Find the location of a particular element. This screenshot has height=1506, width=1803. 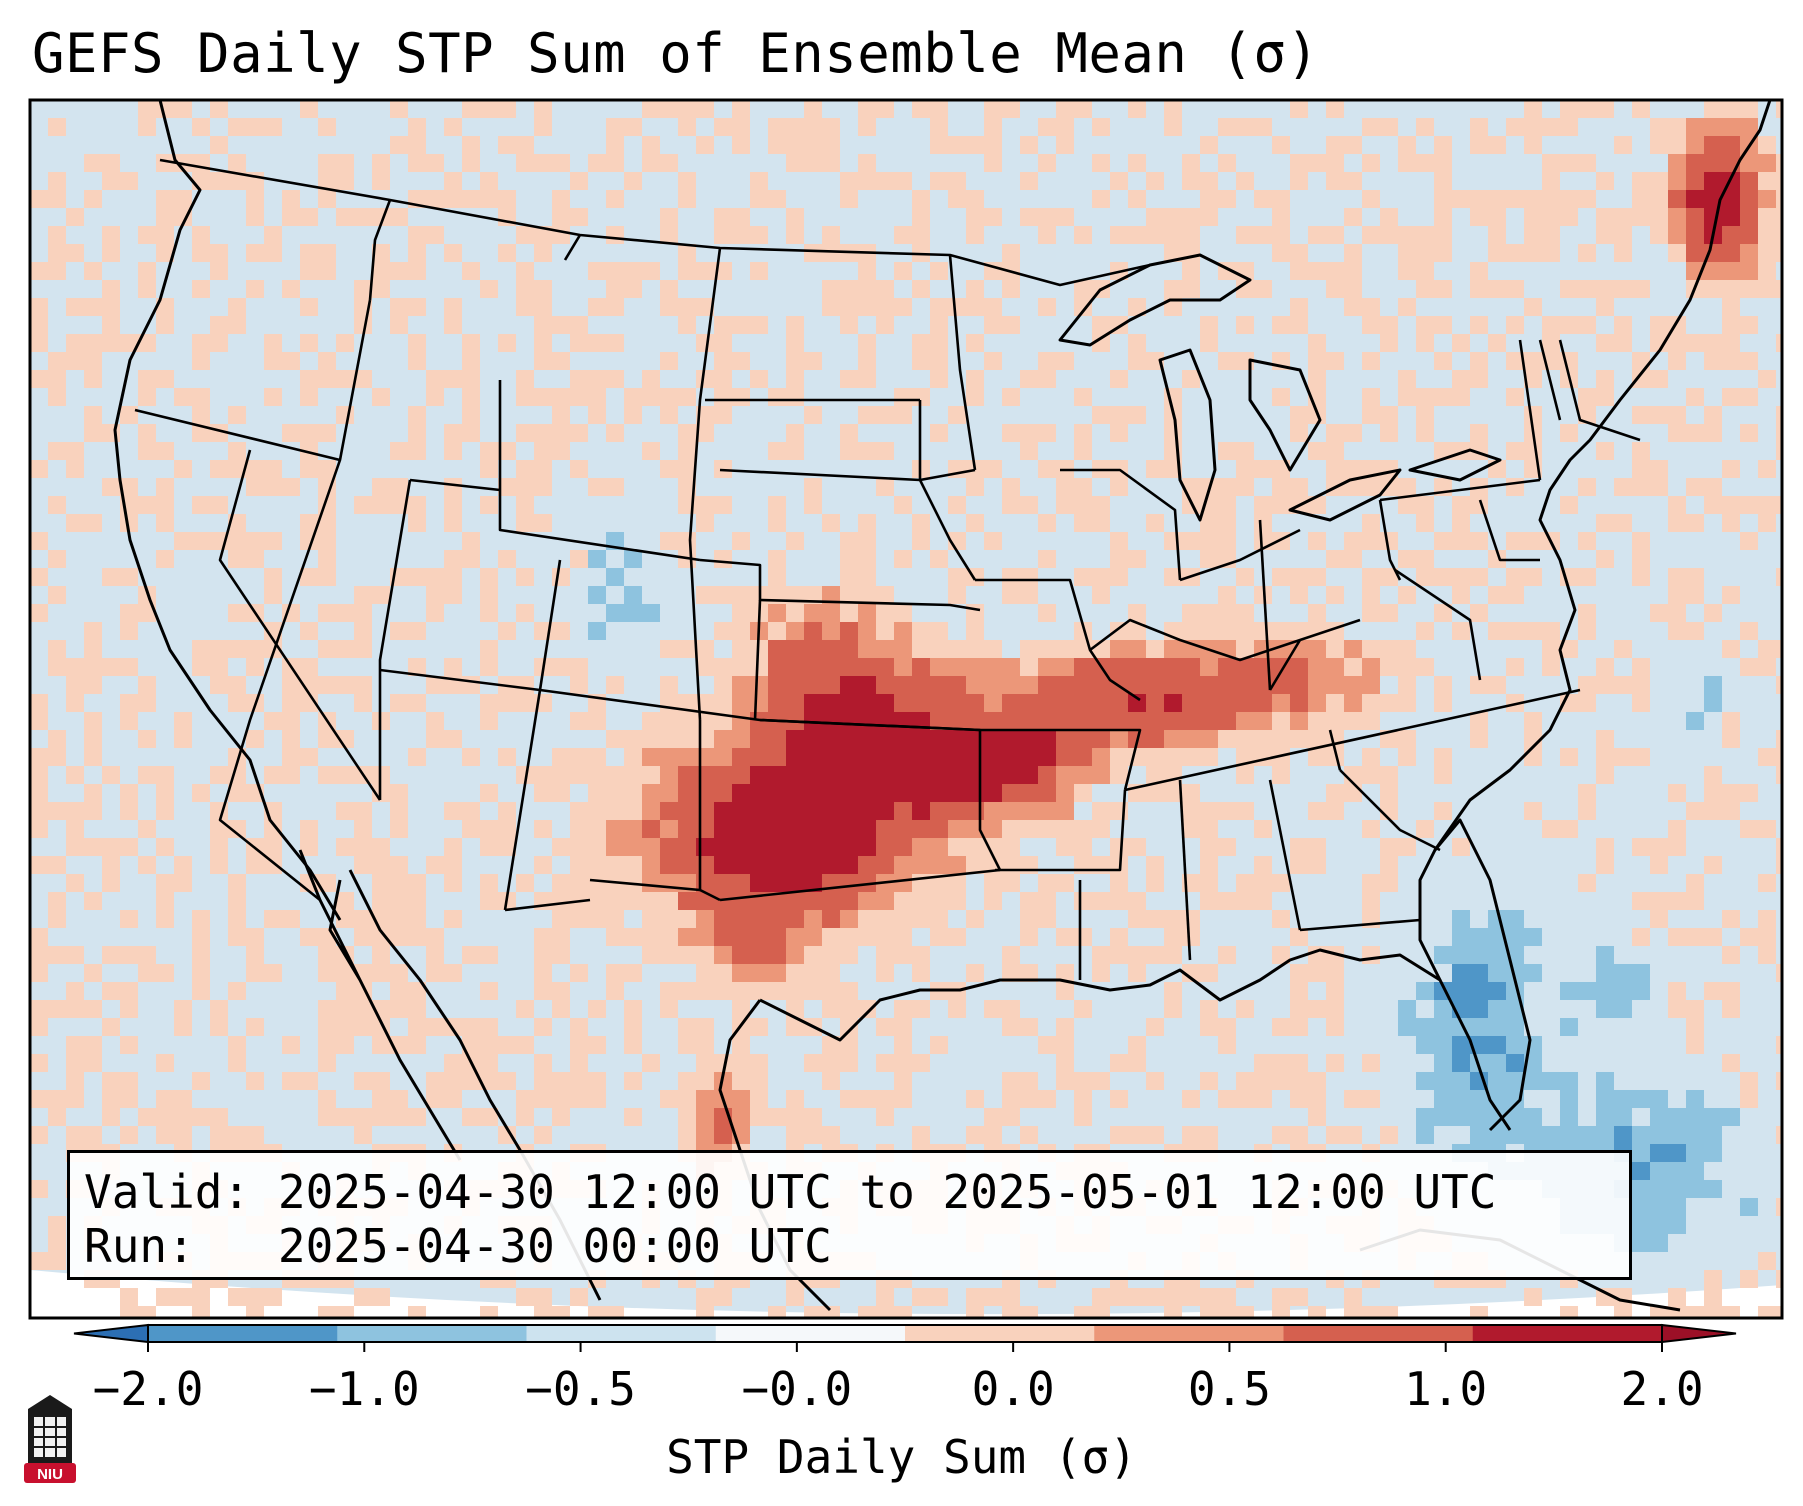

valid-label: Valid: is located at coordinates (167, 1192).